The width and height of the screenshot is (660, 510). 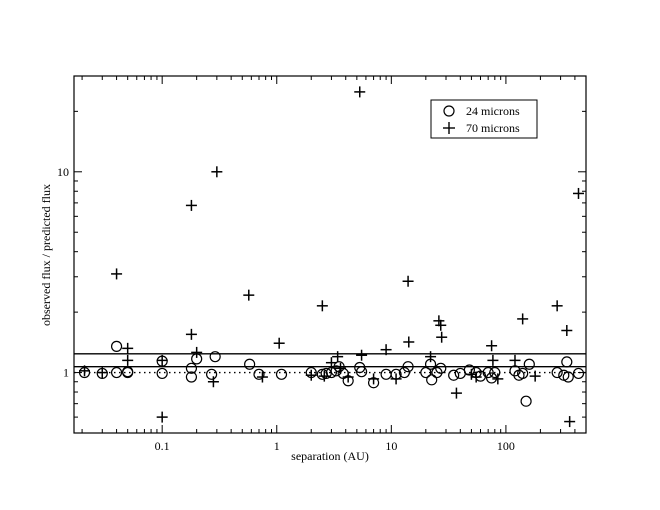 I want to click on reference-lines, so click(x=330, y=363).